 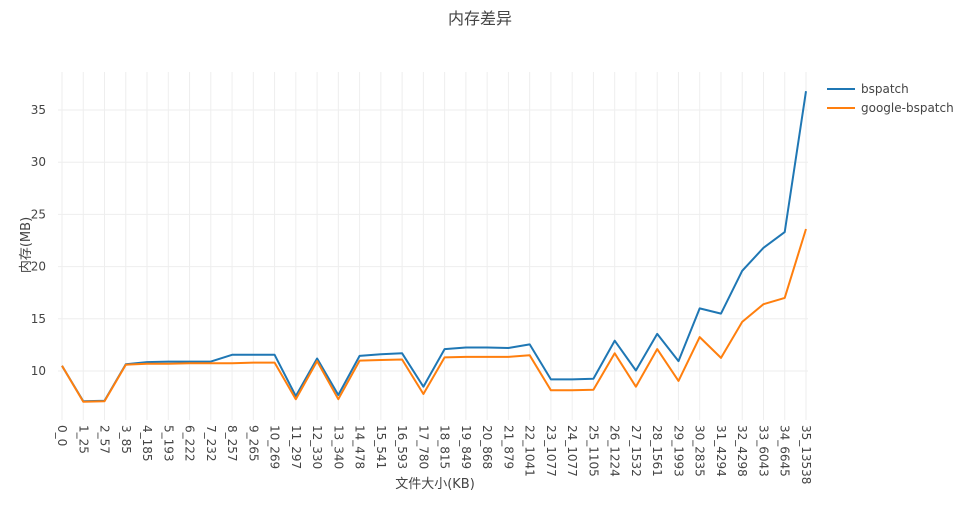 I want to click on y-axis-ticks: 10 15 20 25 30 35, so click(x=38, y=240).